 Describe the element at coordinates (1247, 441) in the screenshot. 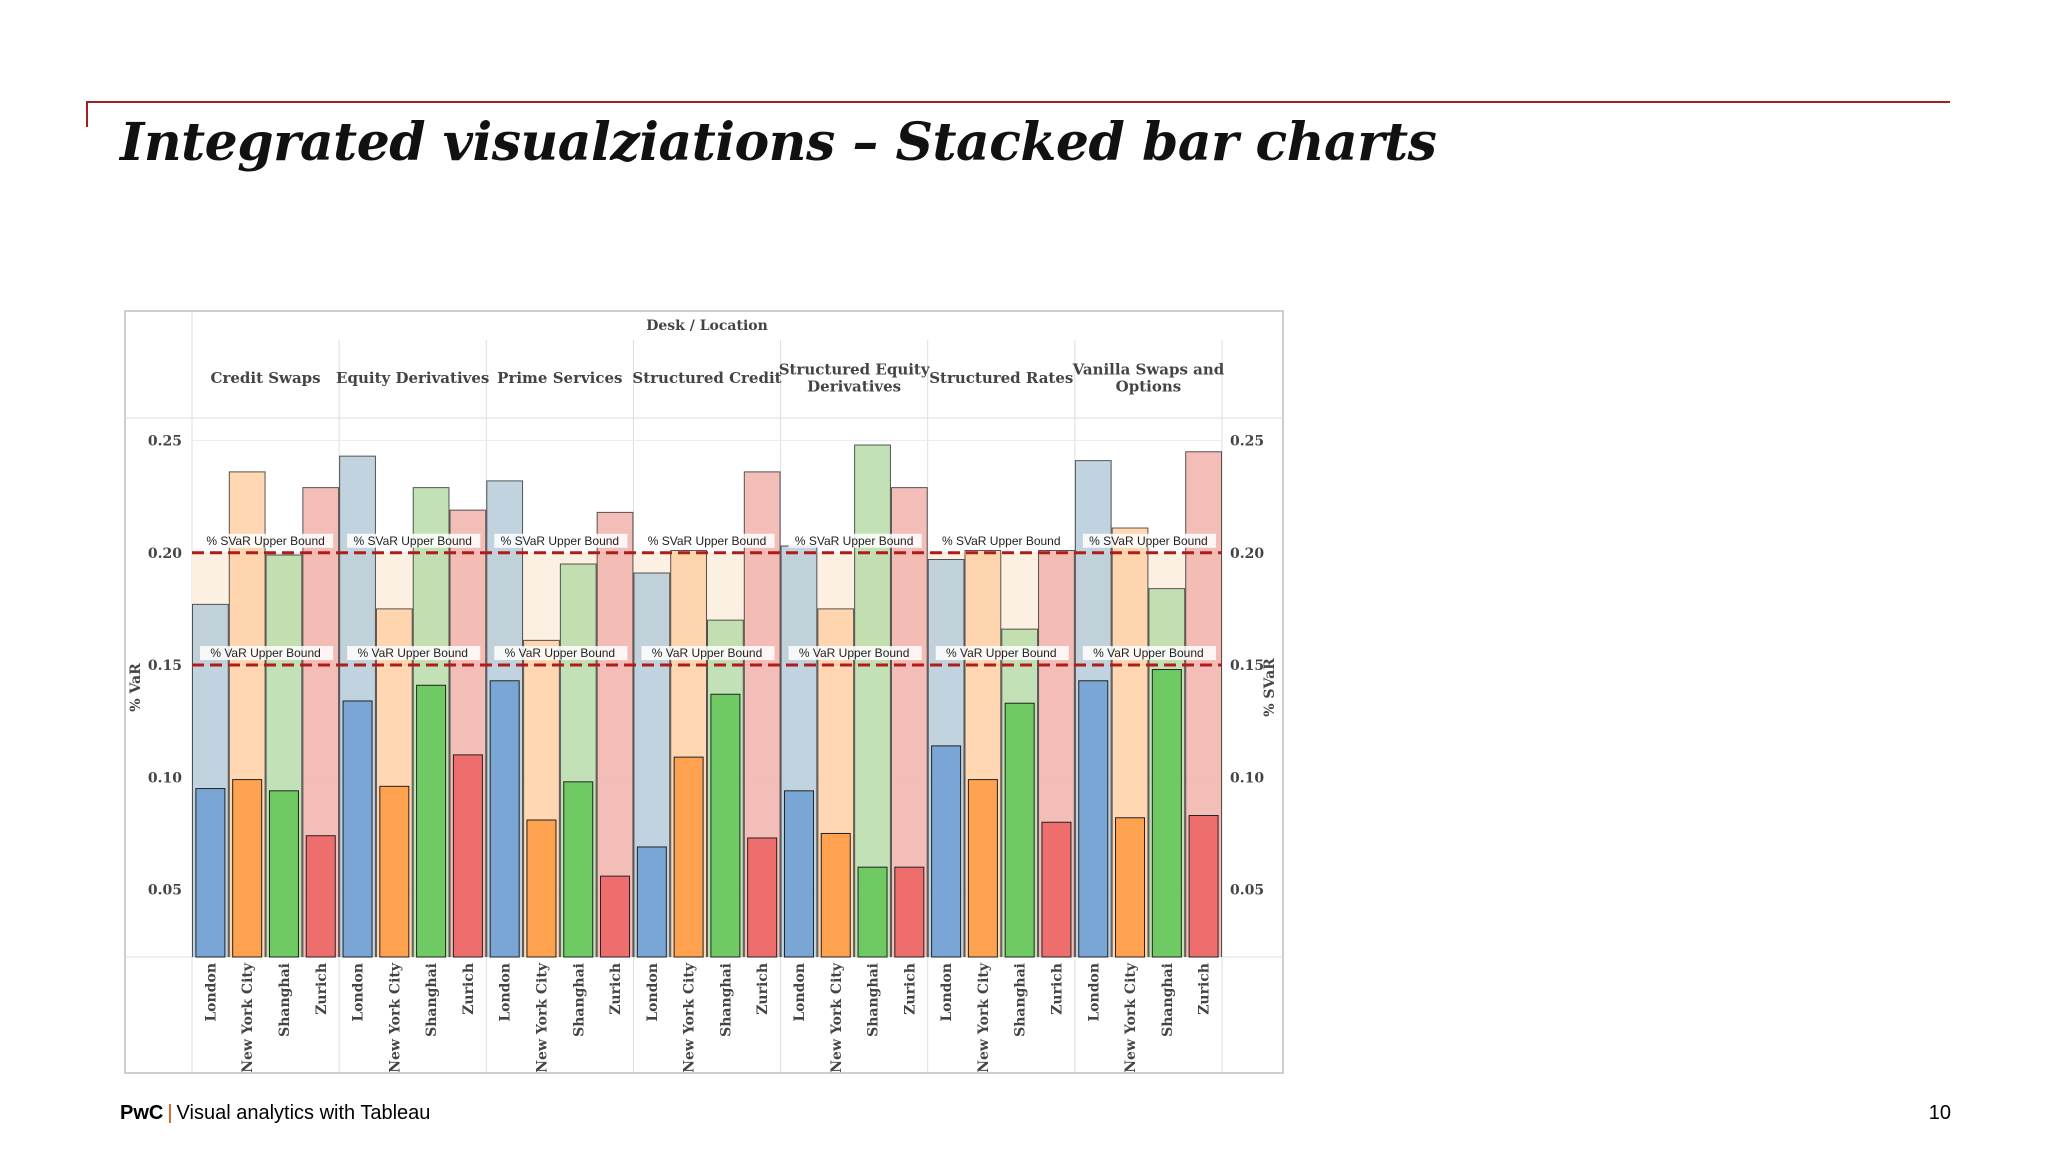

I see `right-tick-label: 0.25` at that location.